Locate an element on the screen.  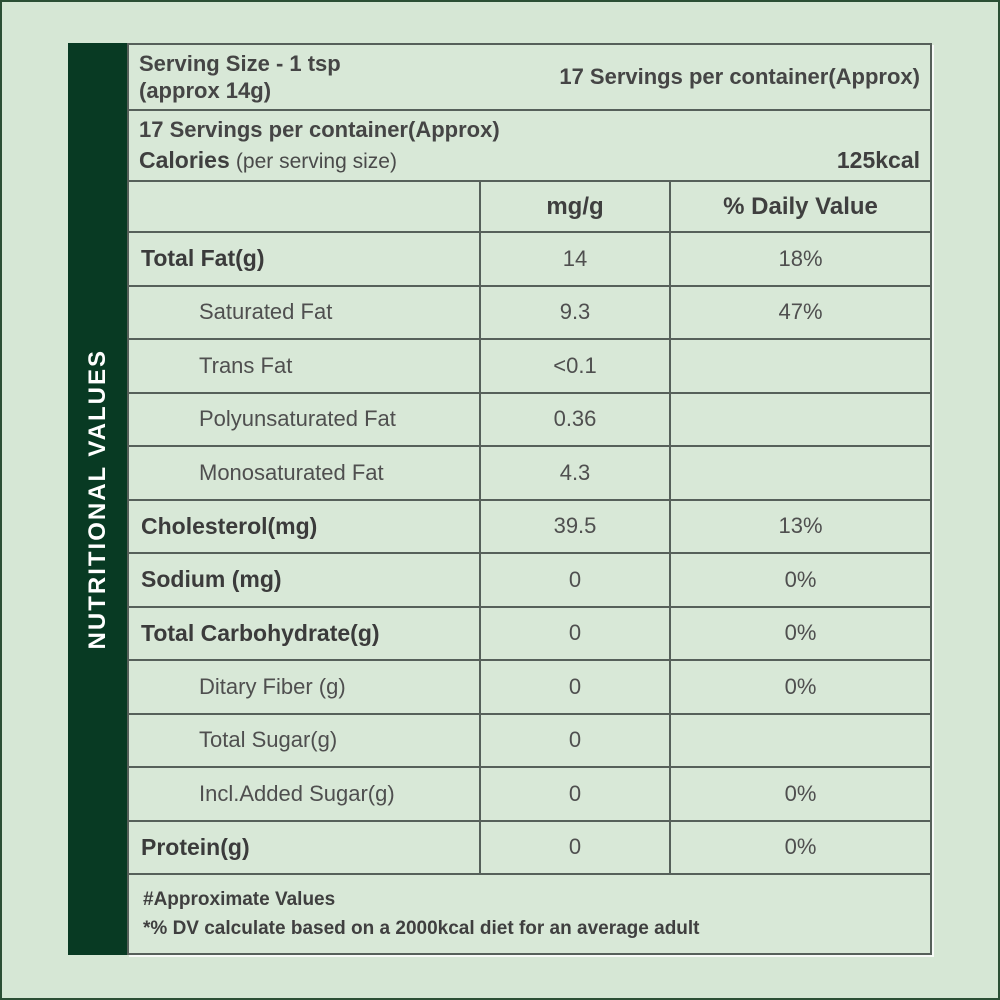
nutrient-amount: 0.36 is located at coordinates (576, 419).